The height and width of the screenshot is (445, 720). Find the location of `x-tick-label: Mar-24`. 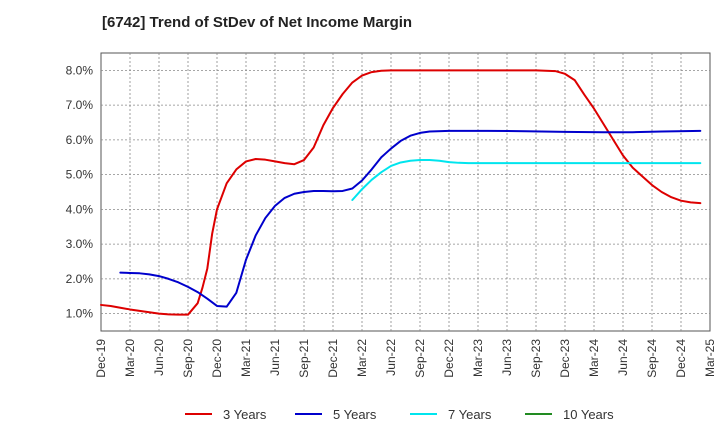

x-tick-label: Mar-24 is located at coordinates (594, 358).